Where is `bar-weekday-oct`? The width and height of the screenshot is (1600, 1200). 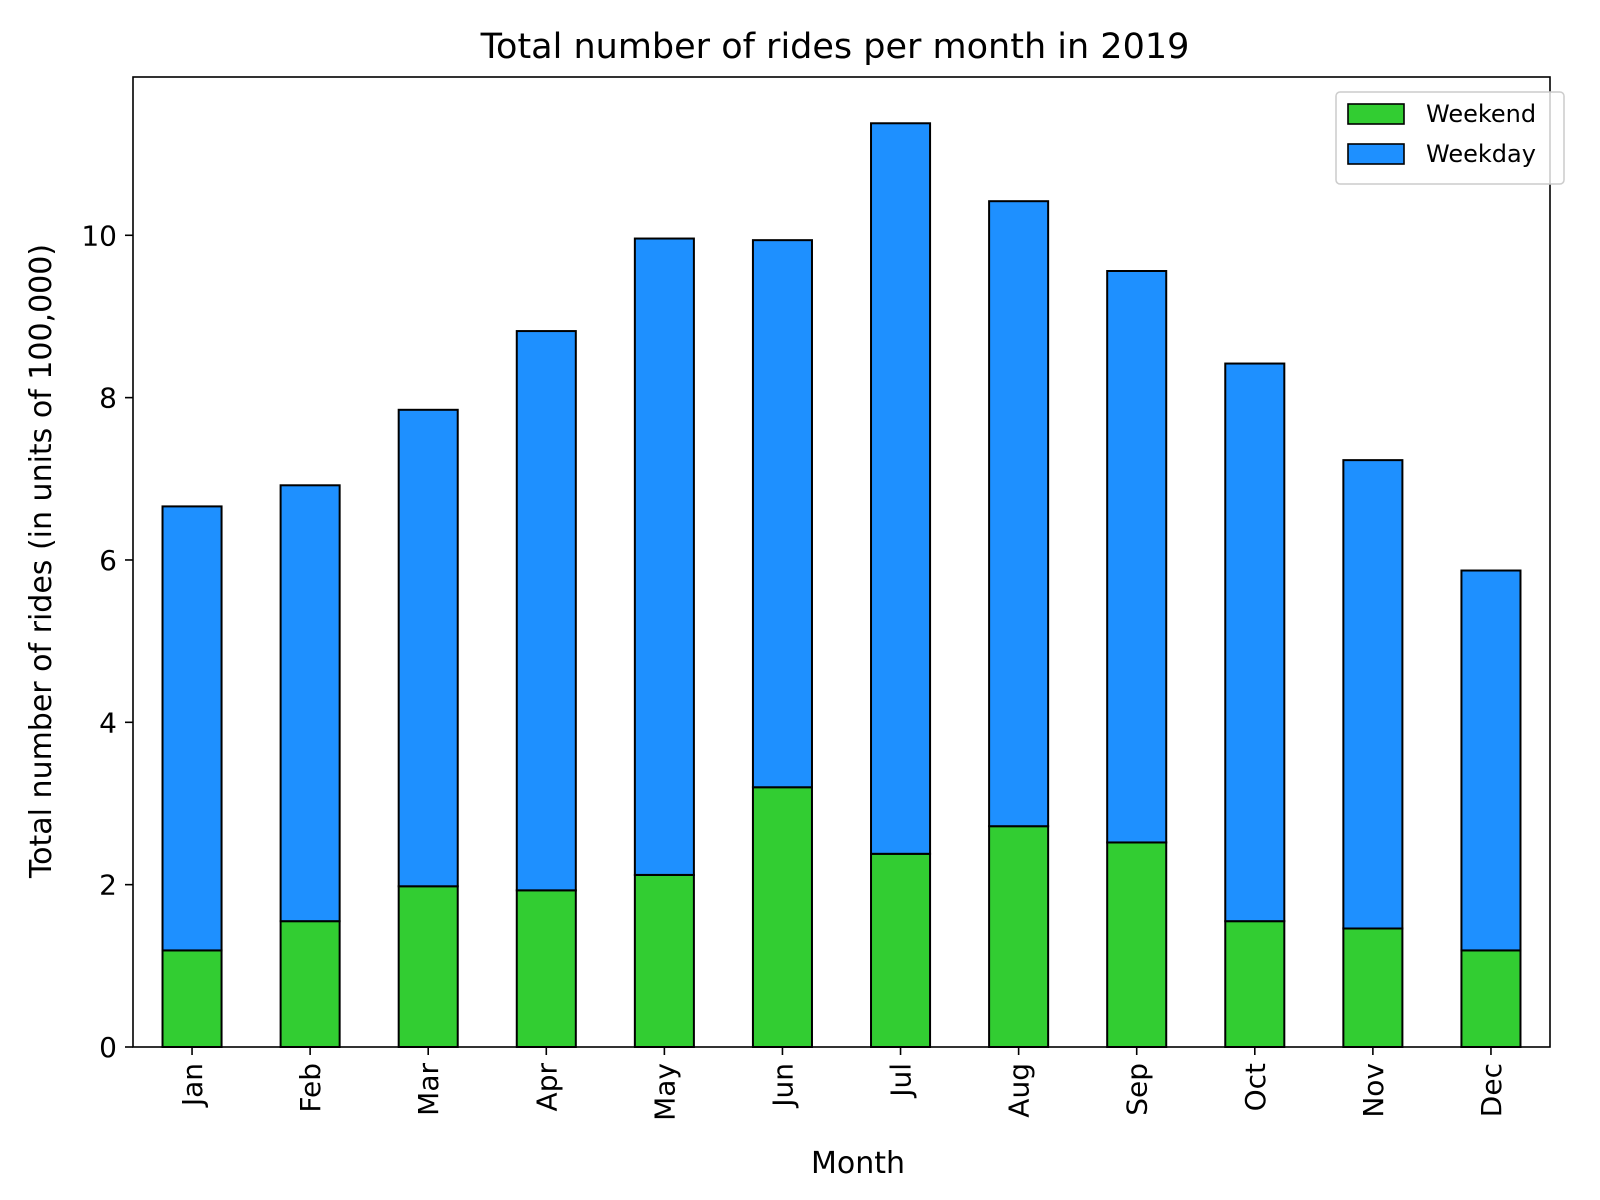
bar-weekday-oct is located at coordinates (1255, 642).